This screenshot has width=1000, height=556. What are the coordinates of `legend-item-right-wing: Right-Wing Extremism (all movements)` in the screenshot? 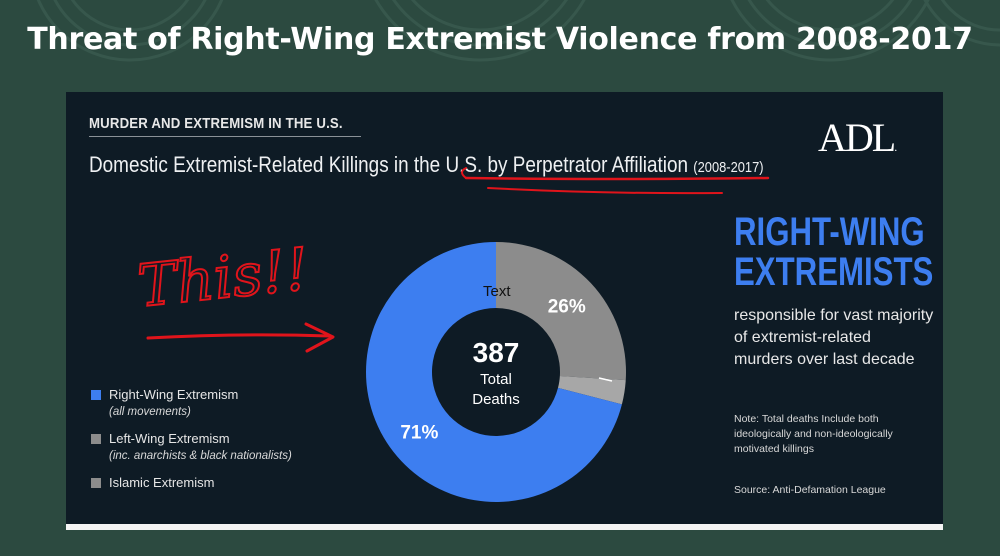 It's located at (191, 409).